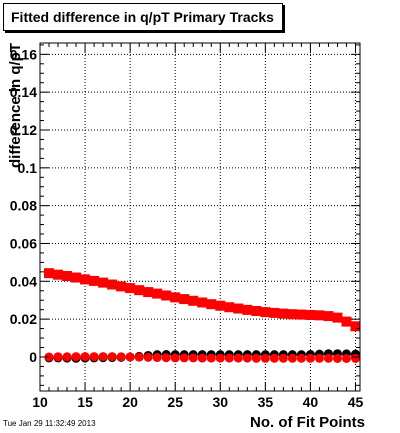 The image size is (400, 433). Describe the element at coordinates (23, 281) in the screenshot. I see `y-tick-label: 0.04` at that location.